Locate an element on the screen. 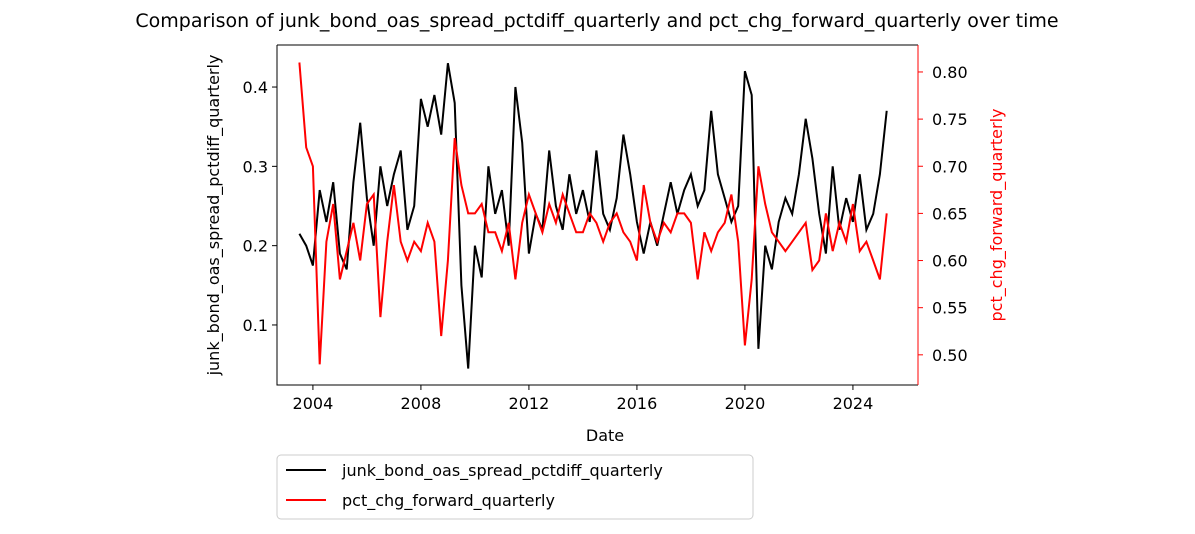 This screenshot has height=534, width=1195. y2-tick-label: 0.60 is located at coordinates (950, 261).